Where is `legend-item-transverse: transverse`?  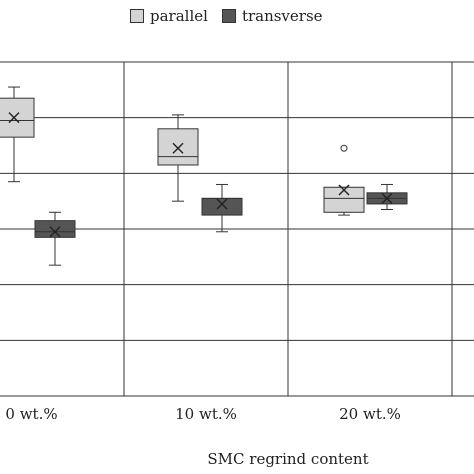 legend-item-transverse: transverse is located at coordinates (272, 16).